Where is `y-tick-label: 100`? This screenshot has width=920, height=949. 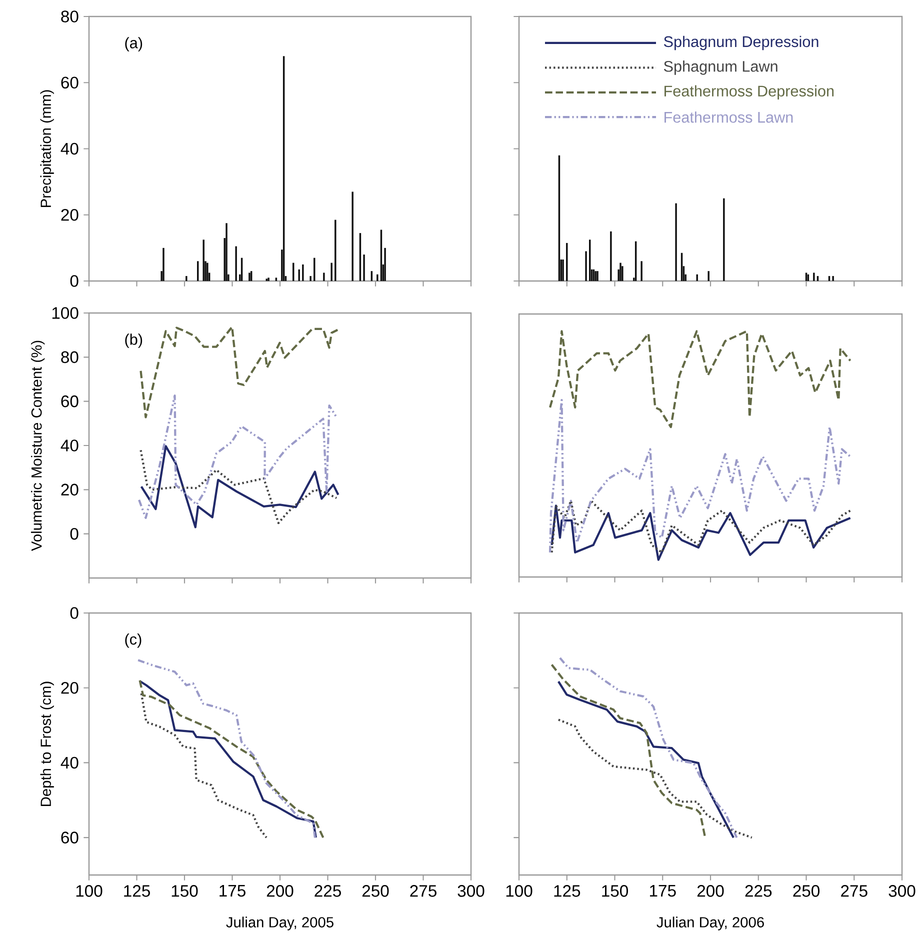
y-tick-label: 100 is located at coordinates (65, 313).